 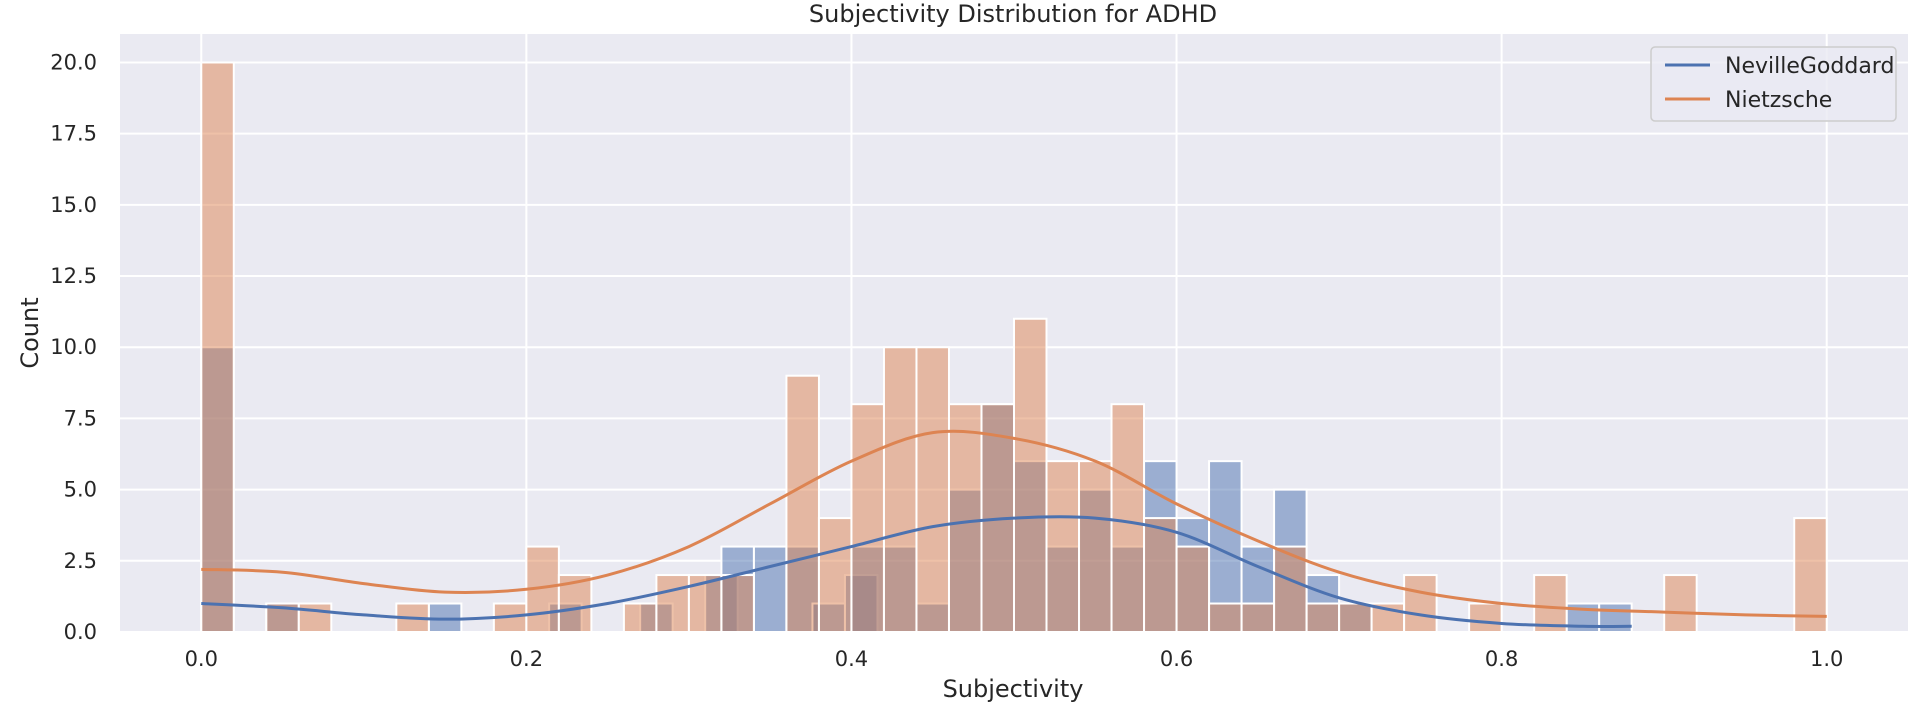 What do you see at coordinates (1176, 659) in the screenshot?
I see `x-tick-label: 0.6` at bounding box center [1176, 659].